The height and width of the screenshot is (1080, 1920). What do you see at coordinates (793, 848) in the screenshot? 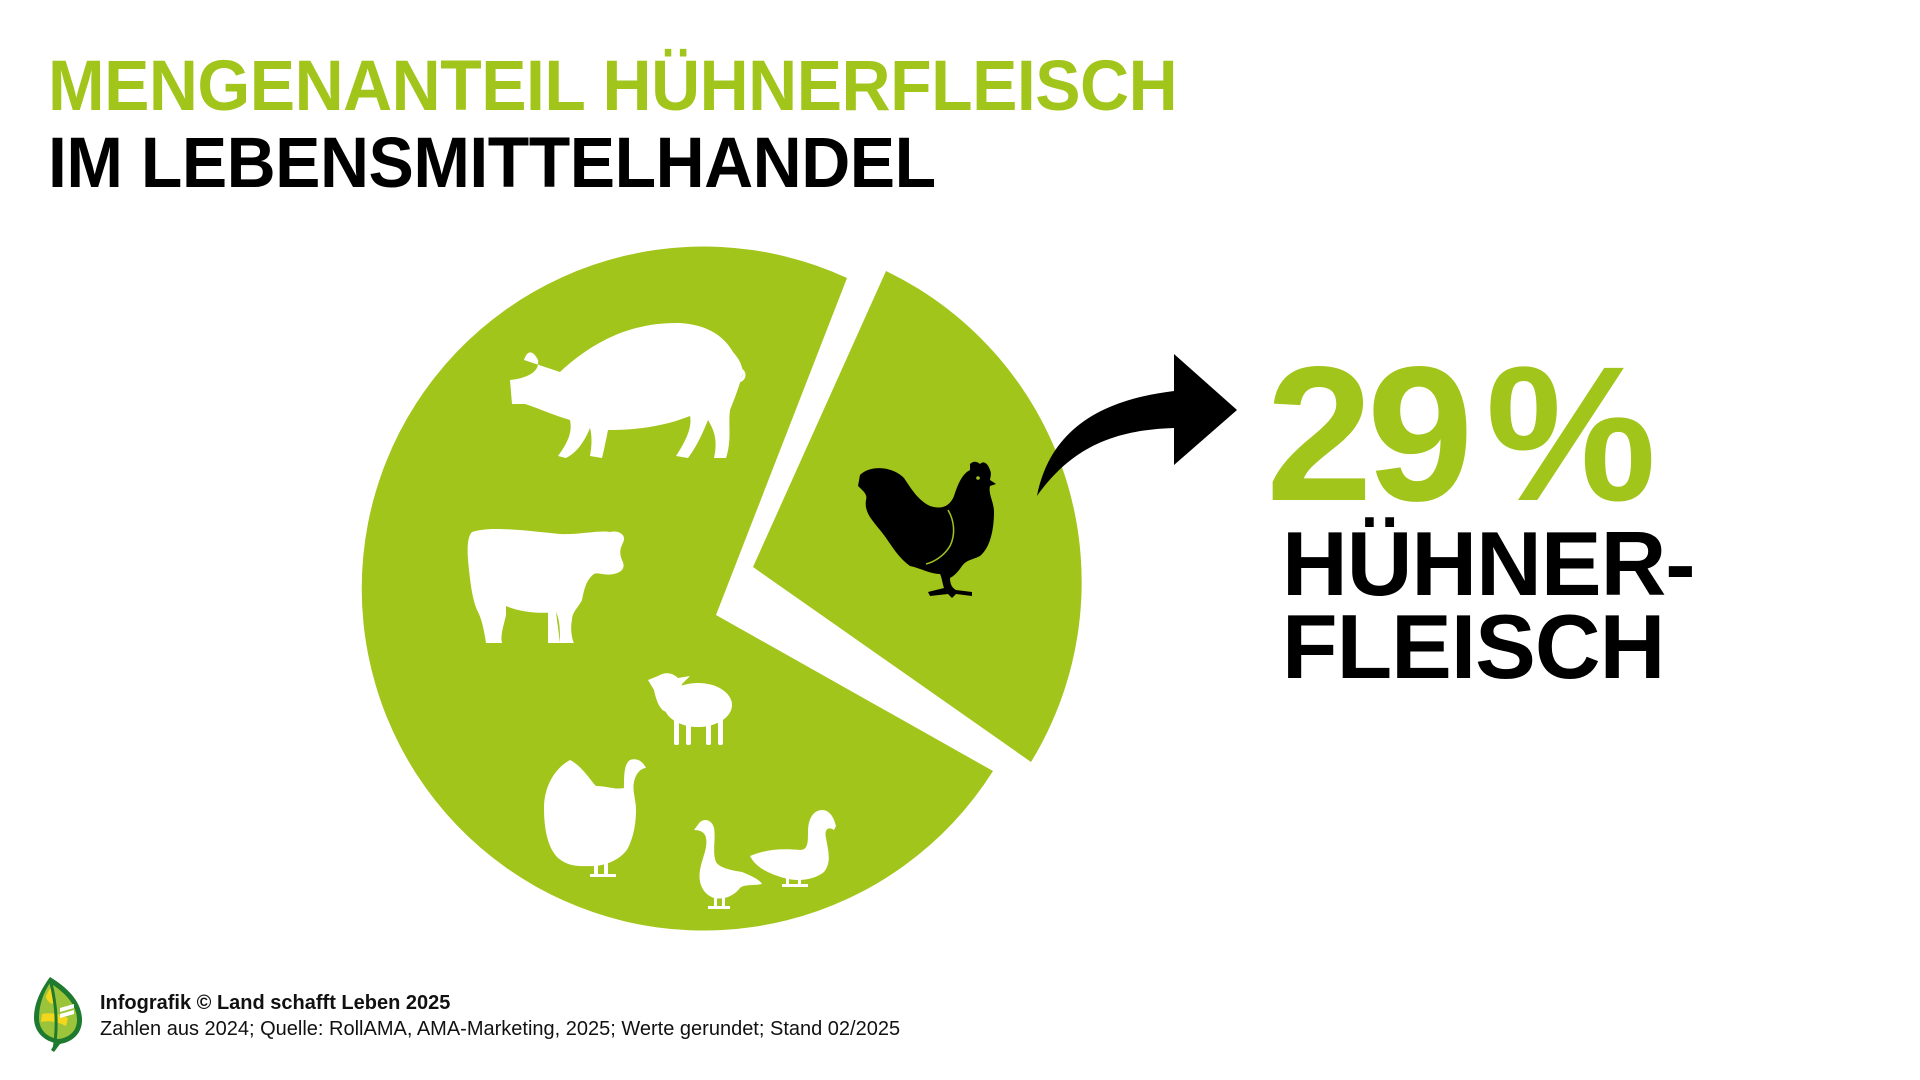
I see `duck-icon` at bounding box center [793, 848].